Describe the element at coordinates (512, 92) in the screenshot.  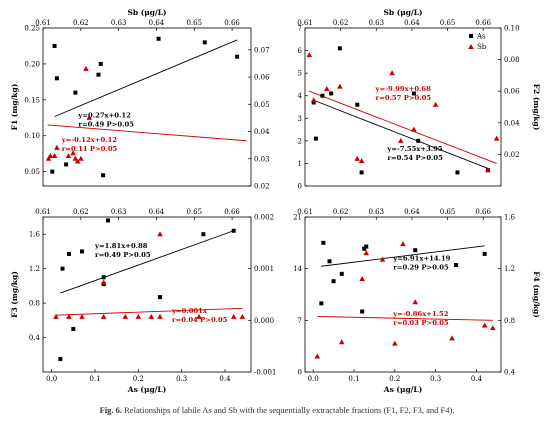
I see `right-tick-label: 0.06` at that location.